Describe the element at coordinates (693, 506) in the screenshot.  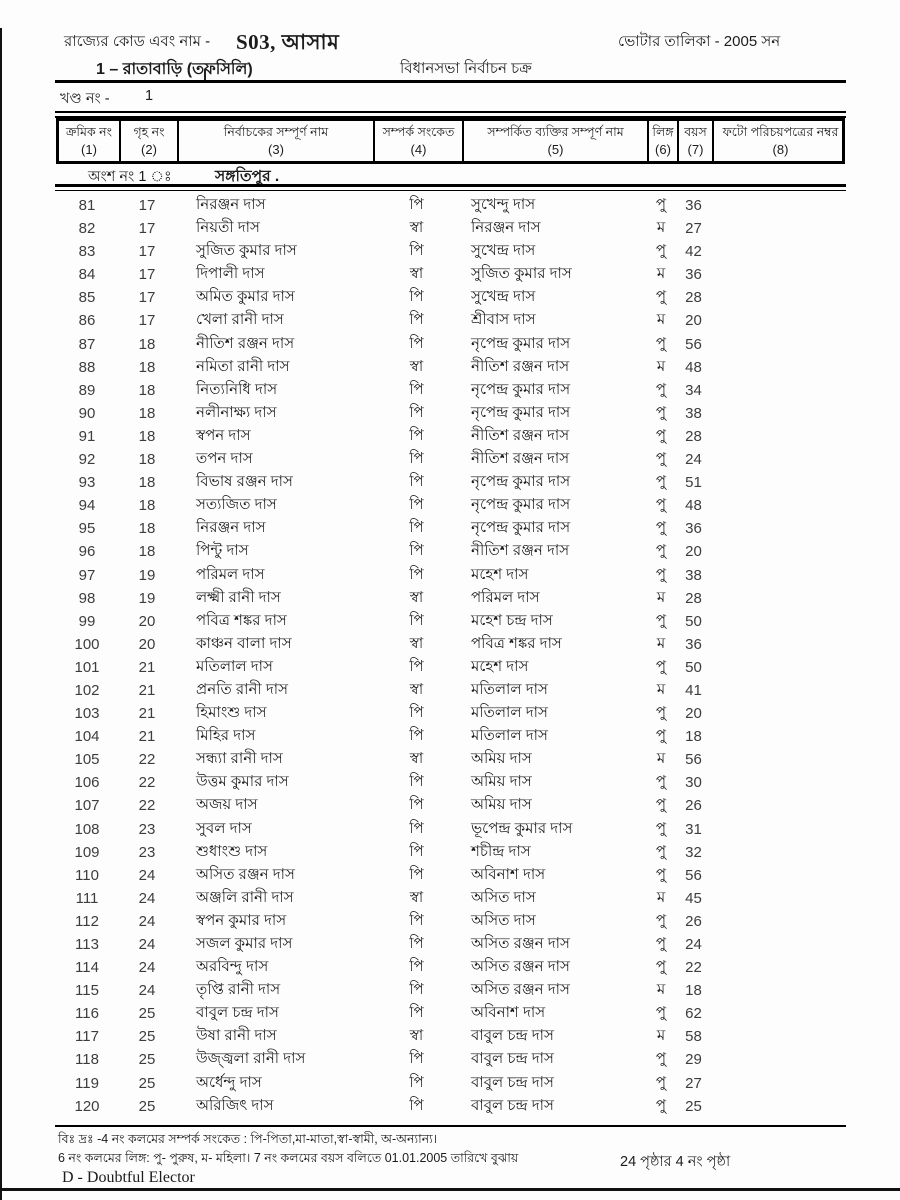
I see `cell-age: 48` at that location.